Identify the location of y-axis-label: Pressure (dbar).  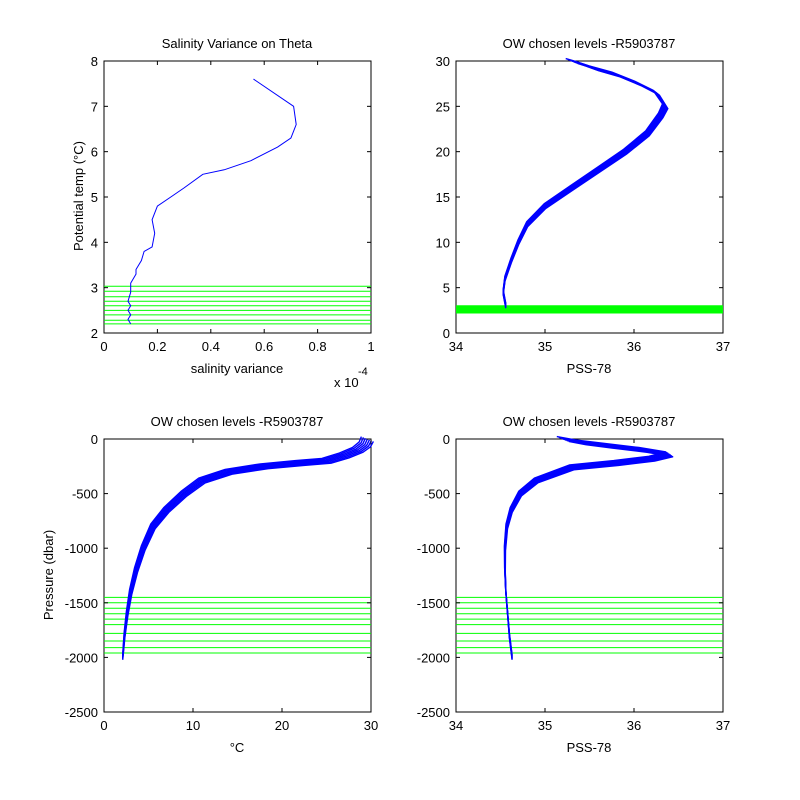
(48, 575).